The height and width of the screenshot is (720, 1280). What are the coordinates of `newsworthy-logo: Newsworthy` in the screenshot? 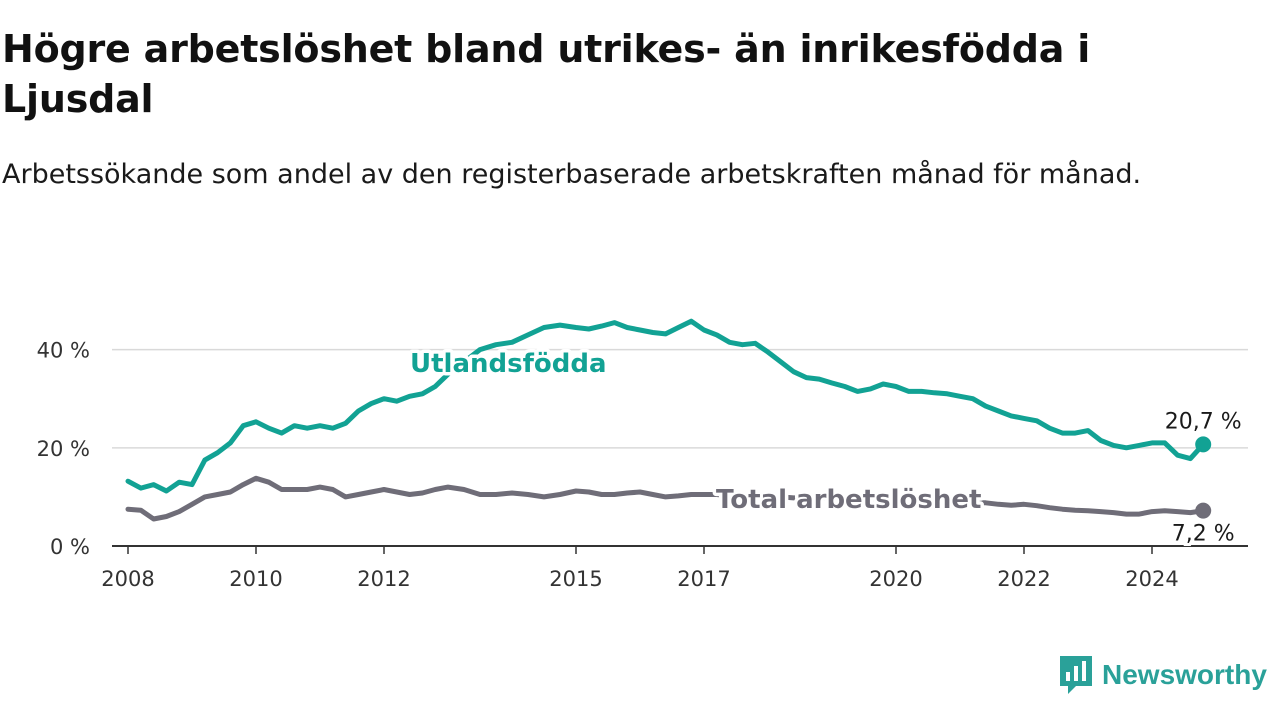 It's located at (1162, 675).